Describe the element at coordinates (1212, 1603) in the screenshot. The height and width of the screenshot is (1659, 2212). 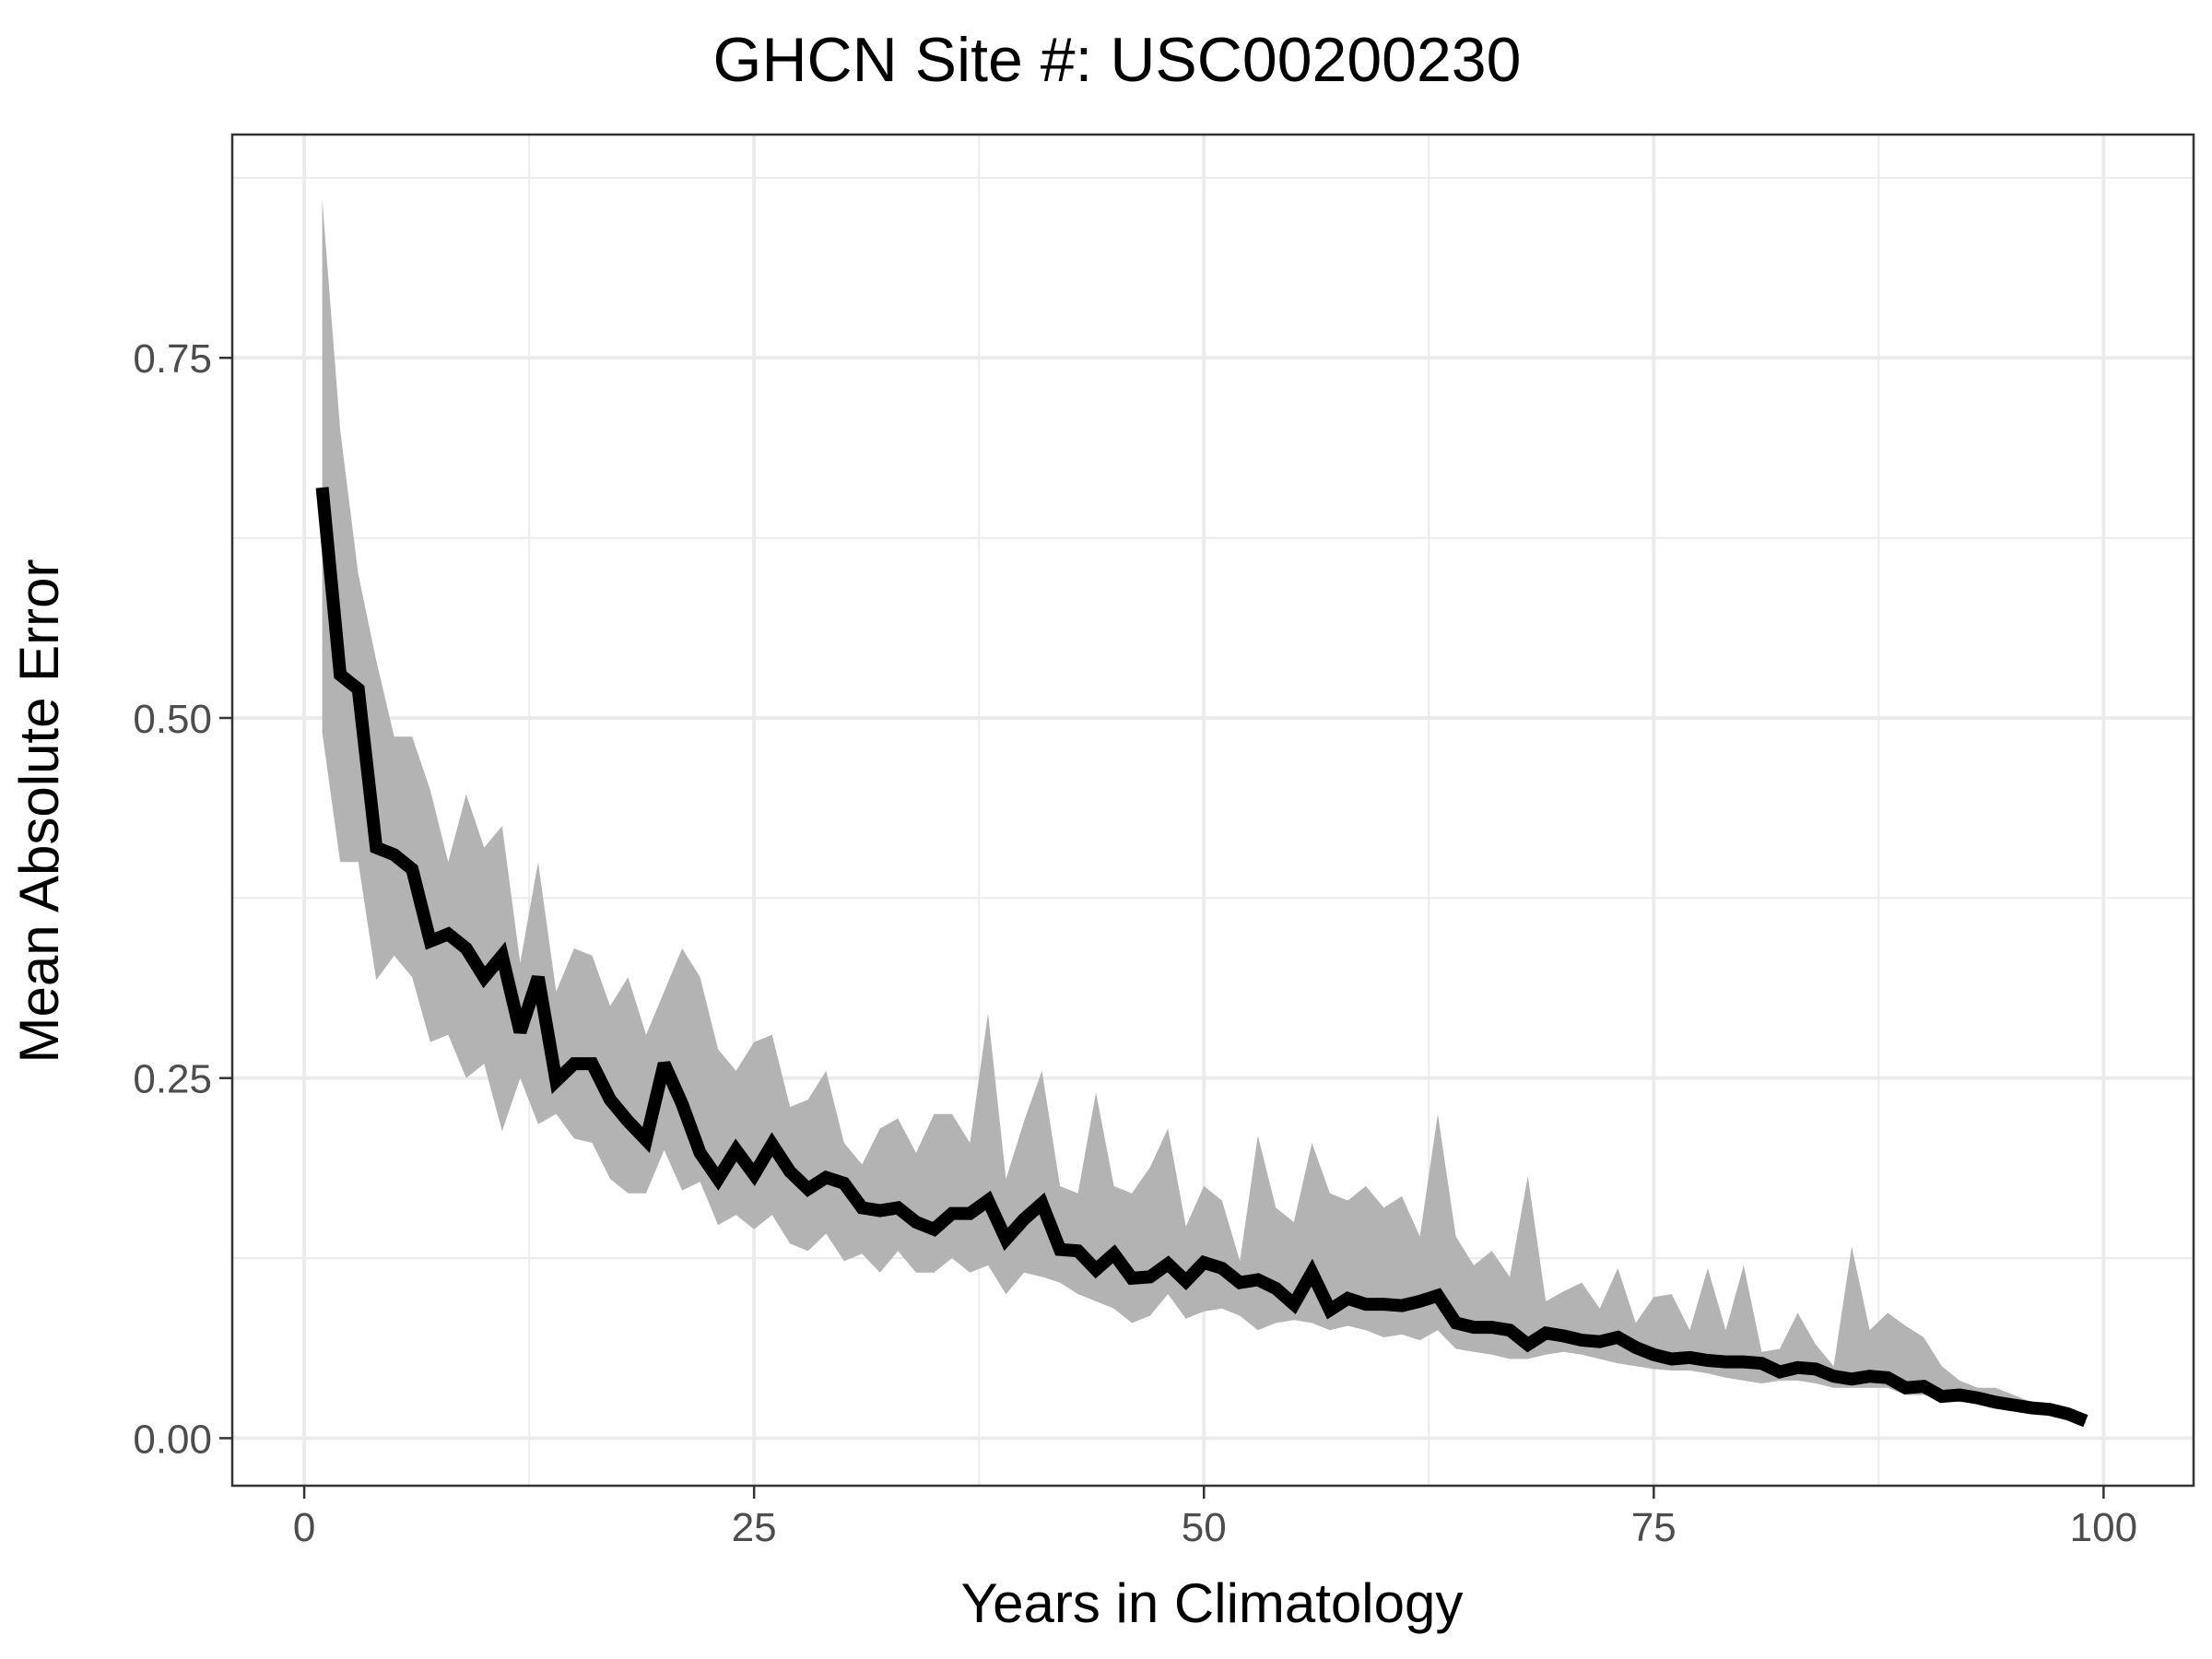
I see `x-axis-title: Years in Climatology` at that location.